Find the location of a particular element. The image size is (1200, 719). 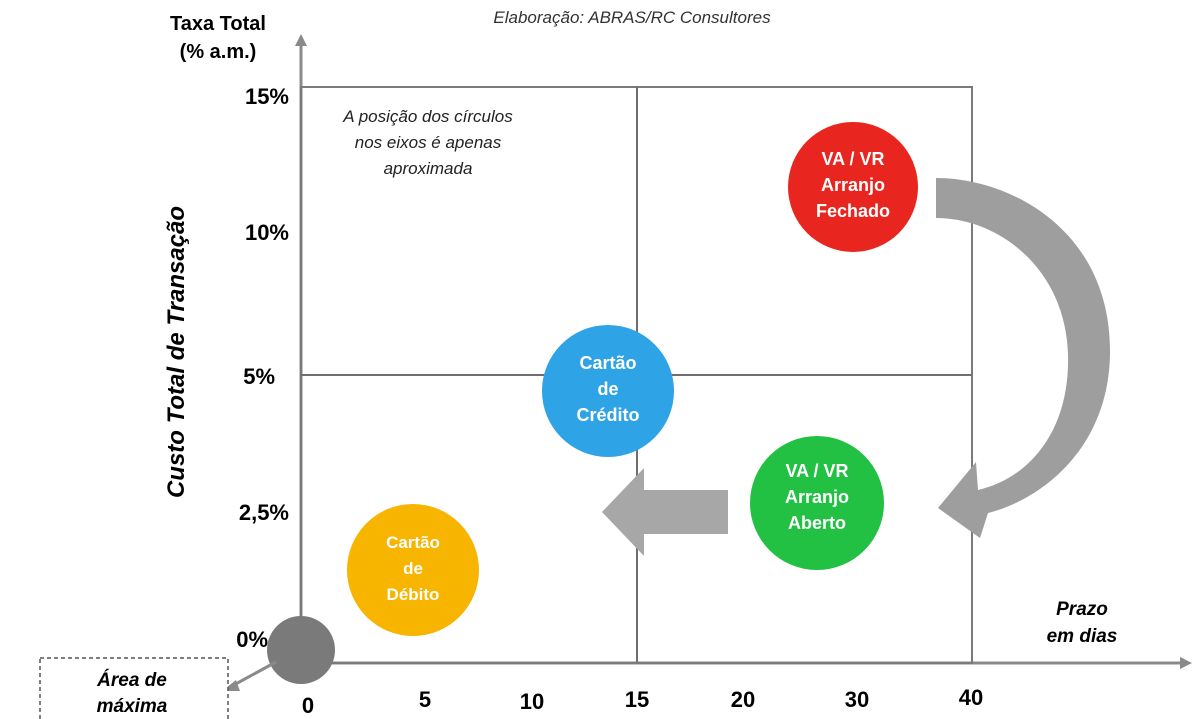

x-axis-title-line2: em dias is located at coordinates (1082, 636).